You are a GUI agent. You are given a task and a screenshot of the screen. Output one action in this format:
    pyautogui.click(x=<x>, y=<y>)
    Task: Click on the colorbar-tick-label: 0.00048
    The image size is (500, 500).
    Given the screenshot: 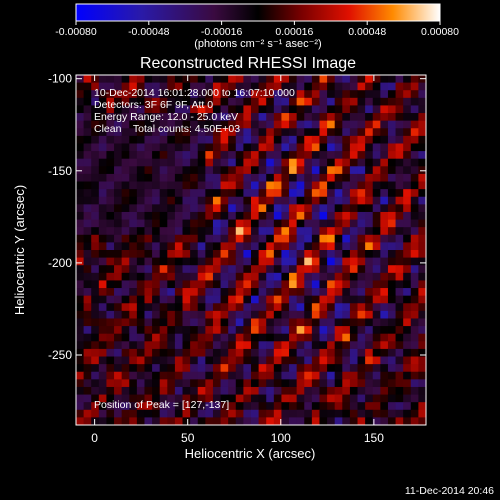 What is the action you would take?
    pyautogui.click(x=367, y=32)
    